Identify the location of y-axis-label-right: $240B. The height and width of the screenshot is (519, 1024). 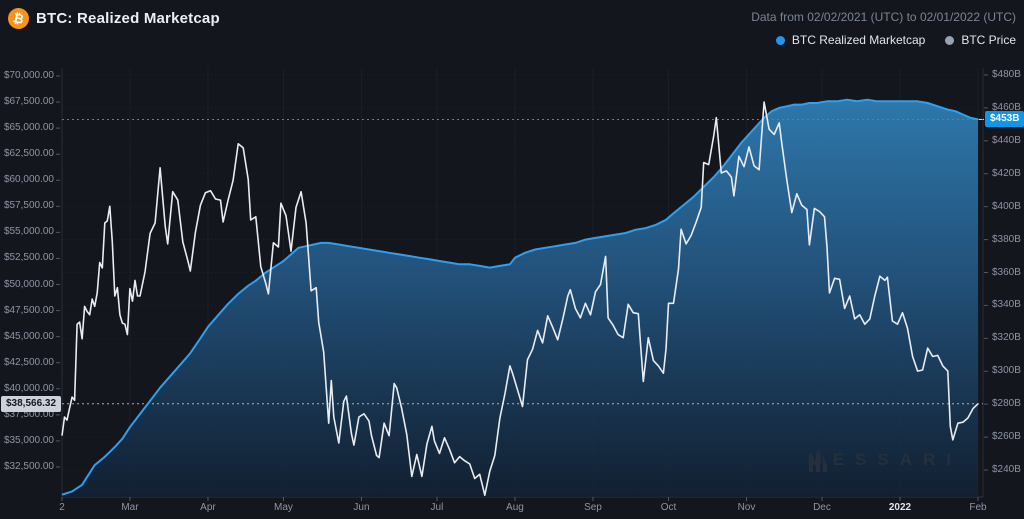
(1006, 469).